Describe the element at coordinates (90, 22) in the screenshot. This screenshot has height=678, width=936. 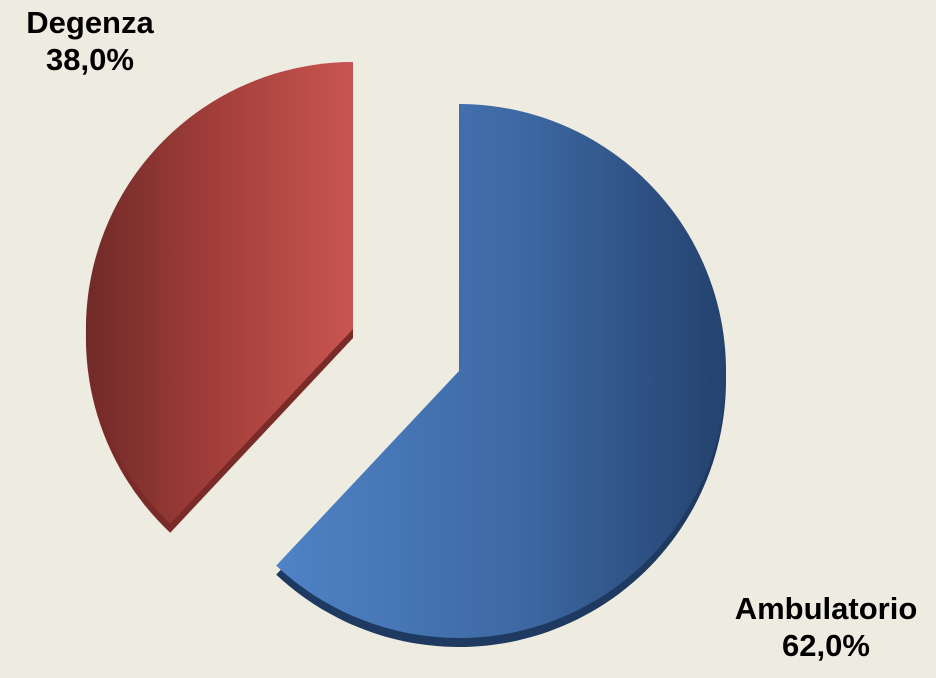
I see `slice-name-degenza: Degenza` at that location.